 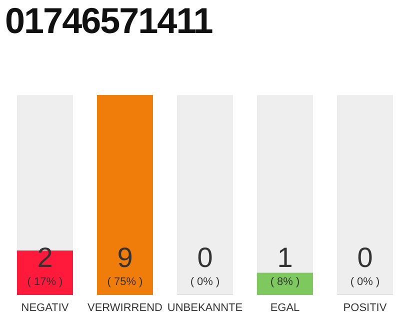 What do you see at coordinates (365, 308) in the screenshot?
I see `x-tick-label: POSITIV` at bounding box center [365, 308].